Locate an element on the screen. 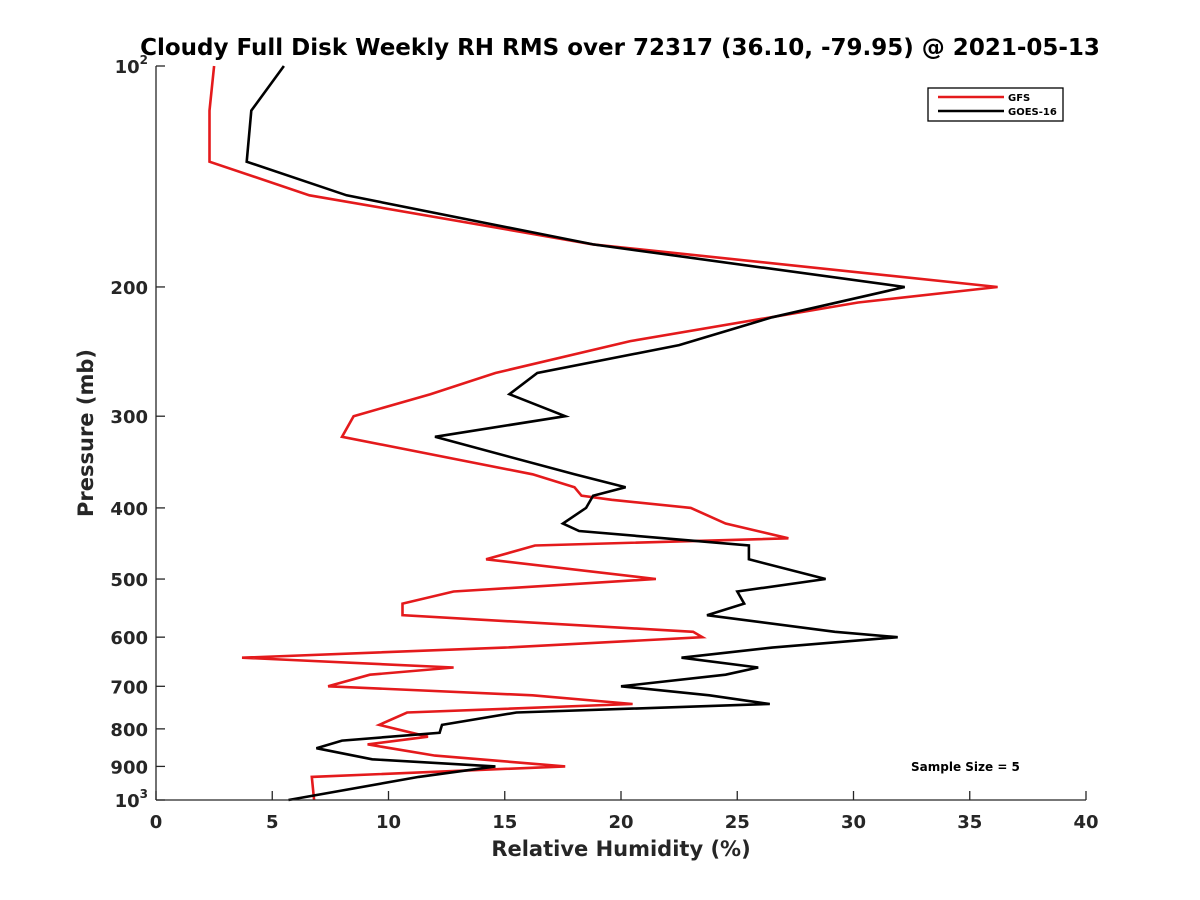 The image size is (1200, 900). y-tick-label: 800 is located at coordinates (129, 730).